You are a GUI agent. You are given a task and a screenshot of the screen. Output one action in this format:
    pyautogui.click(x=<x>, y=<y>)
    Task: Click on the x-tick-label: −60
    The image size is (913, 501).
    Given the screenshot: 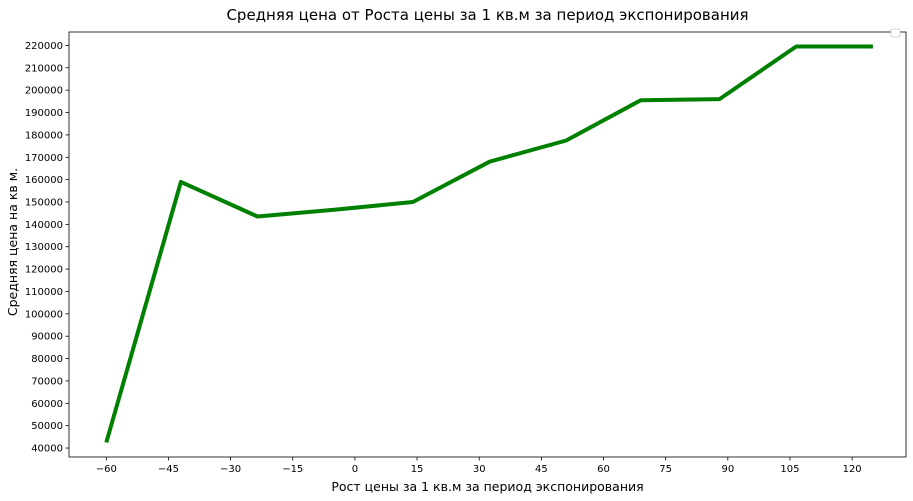 What is the action you would take?
    pyautogui.click(x=106, y=469)
    